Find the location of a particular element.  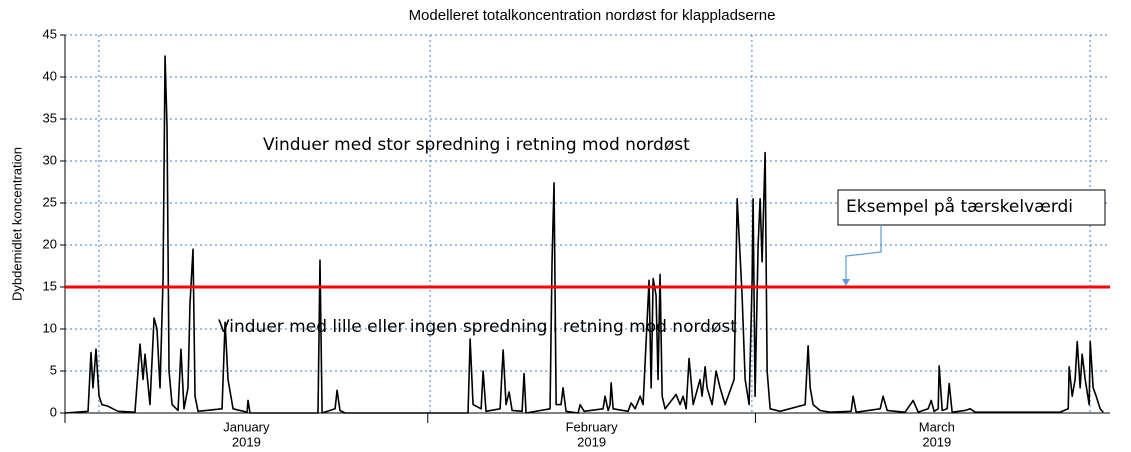

annotation: Eksempel på tærskelværdi is located at coordinates (959, 206).